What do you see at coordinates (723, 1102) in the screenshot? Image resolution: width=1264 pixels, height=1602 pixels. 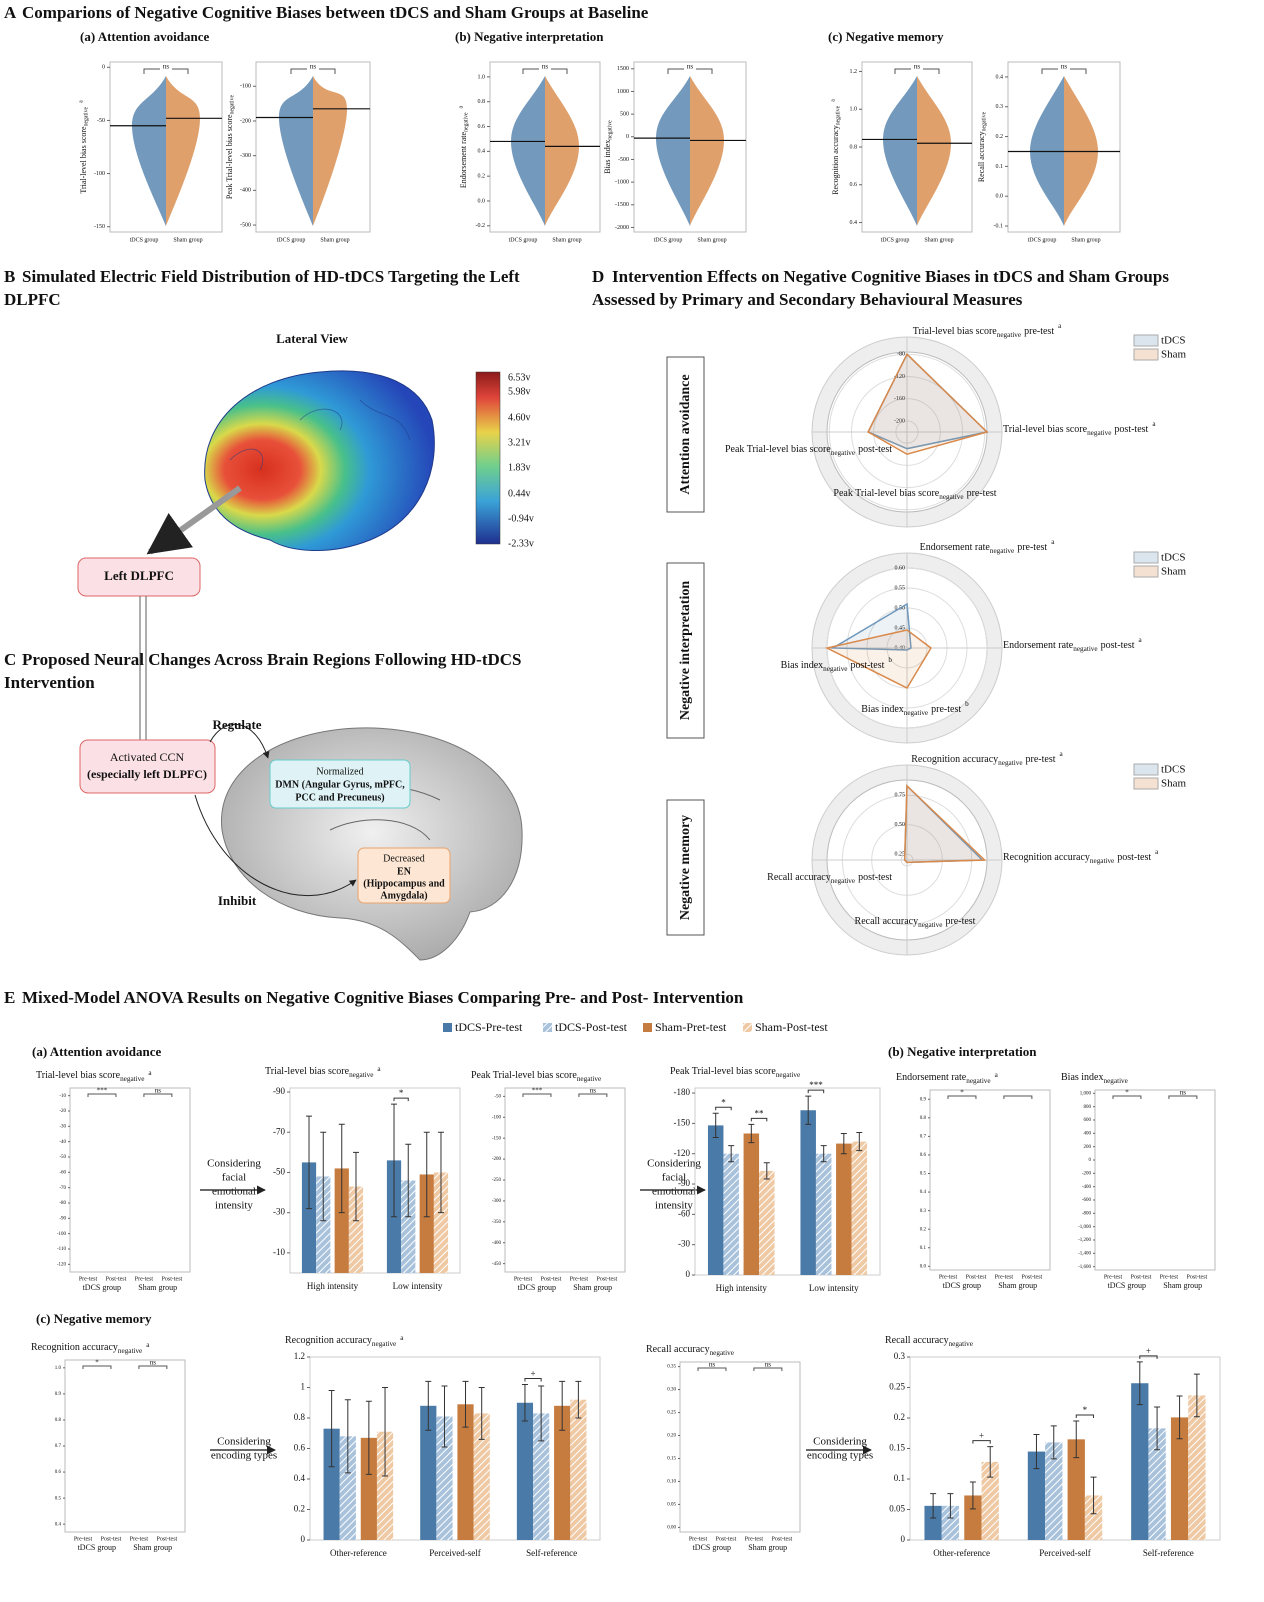 I see `significance-label: *` at bounding box center [723, 1102].